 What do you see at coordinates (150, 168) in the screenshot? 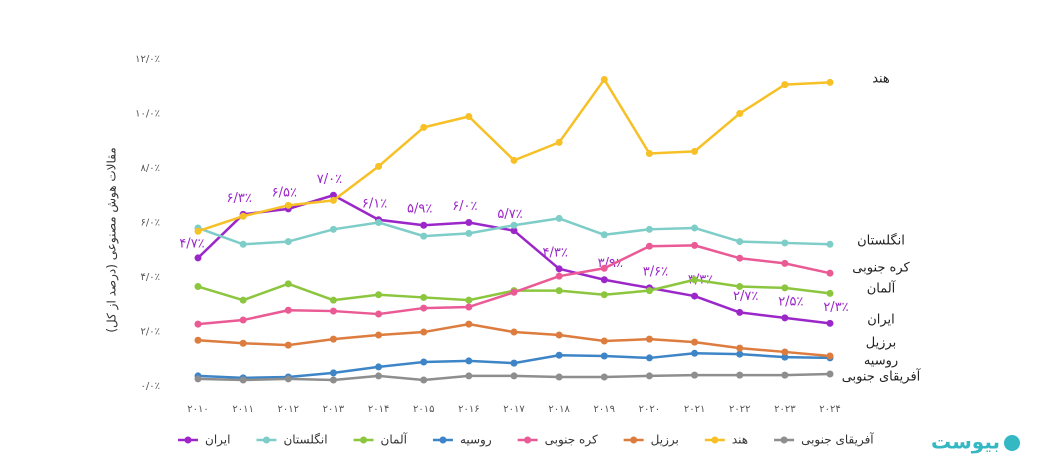
I see `y-tick-label: ۸/۰٪` at bounding box center [150, 168].